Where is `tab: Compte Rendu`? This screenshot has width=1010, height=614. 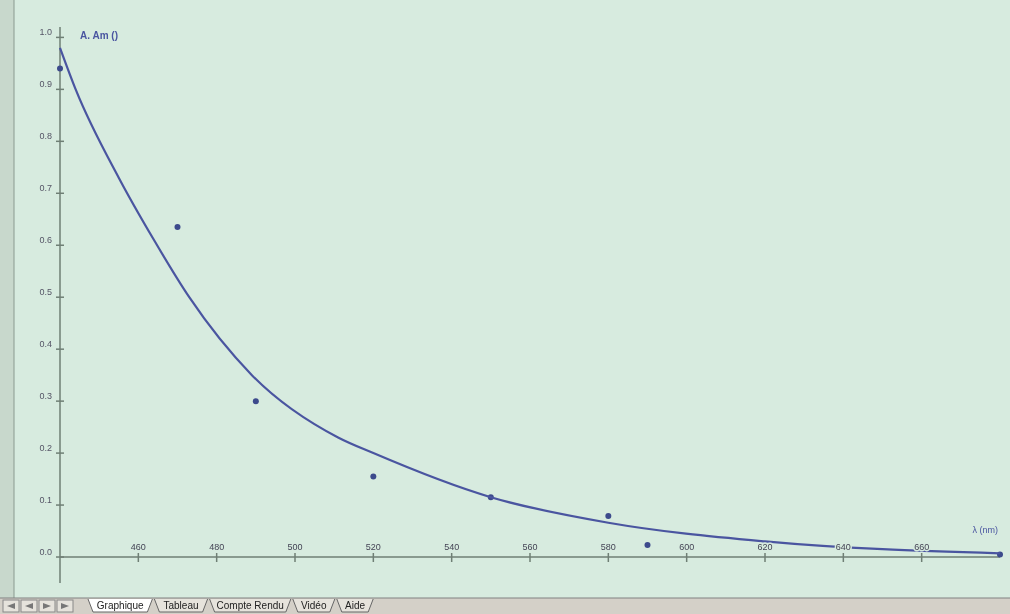
tab: Compte Rendu is located at coordinates (250, 605).